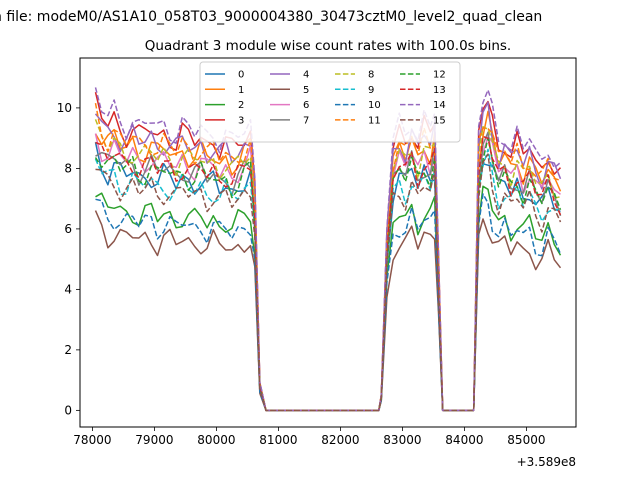  I want to click on legend-label-8: 8, so click(371, 75).